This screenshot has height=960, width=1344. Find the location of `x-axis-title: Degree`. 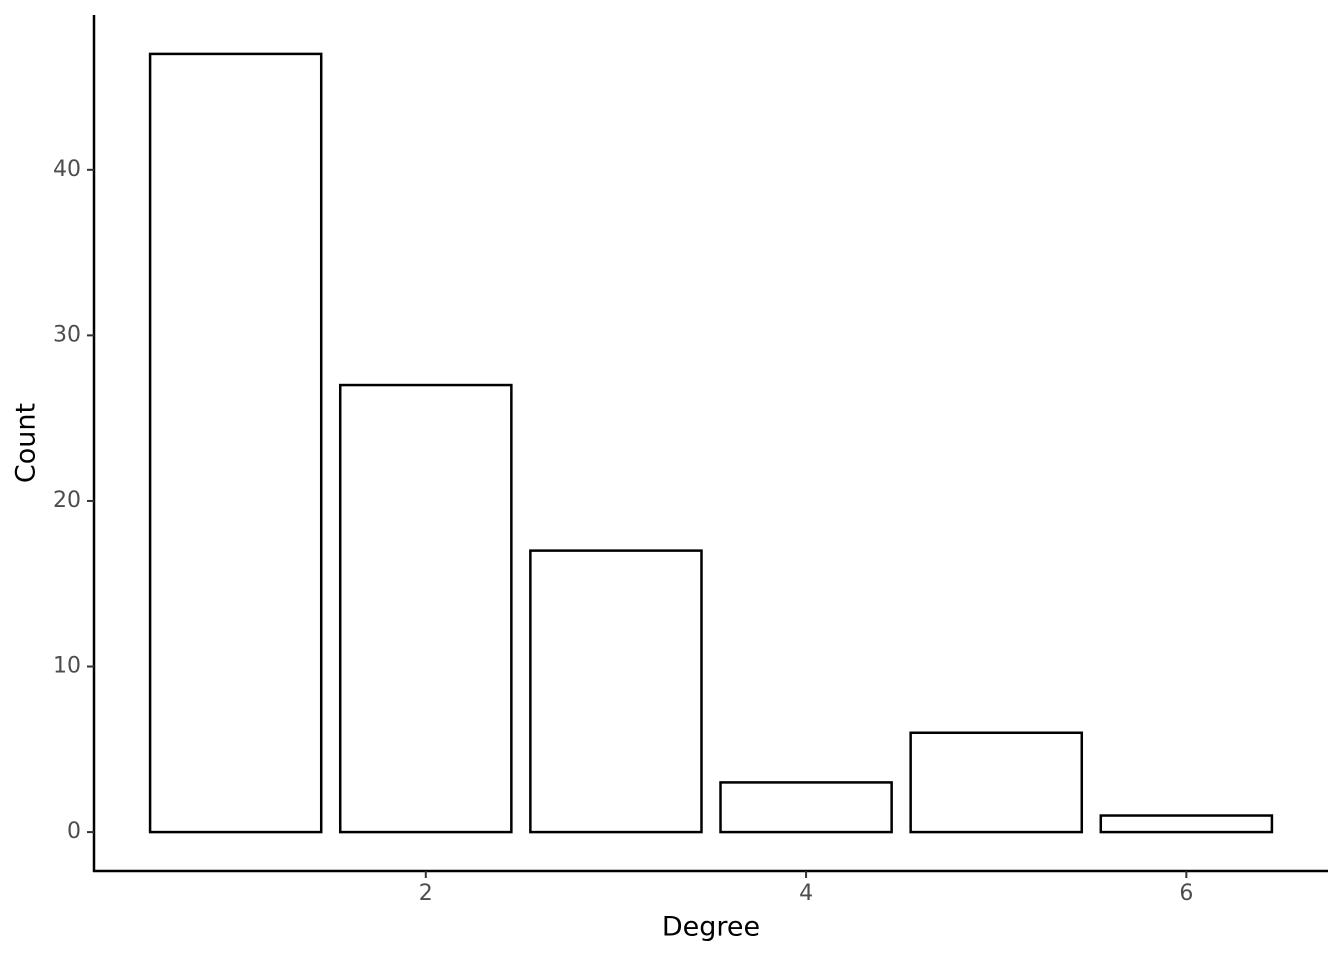

x-axis-title: Degree is located at coordinates (711, 927).